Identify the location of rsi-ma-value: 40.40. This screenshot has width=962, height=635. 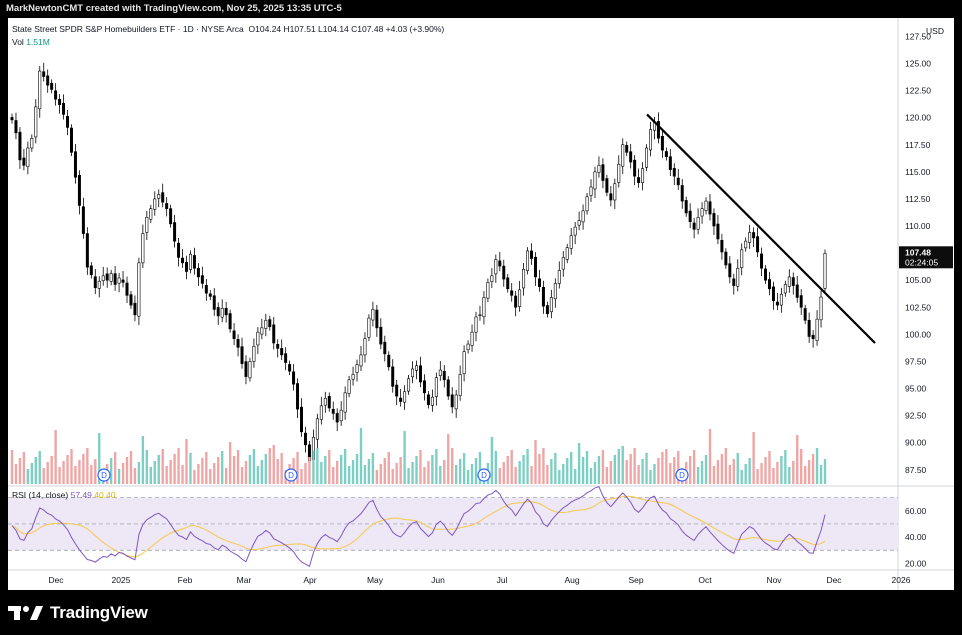
(105, 495).